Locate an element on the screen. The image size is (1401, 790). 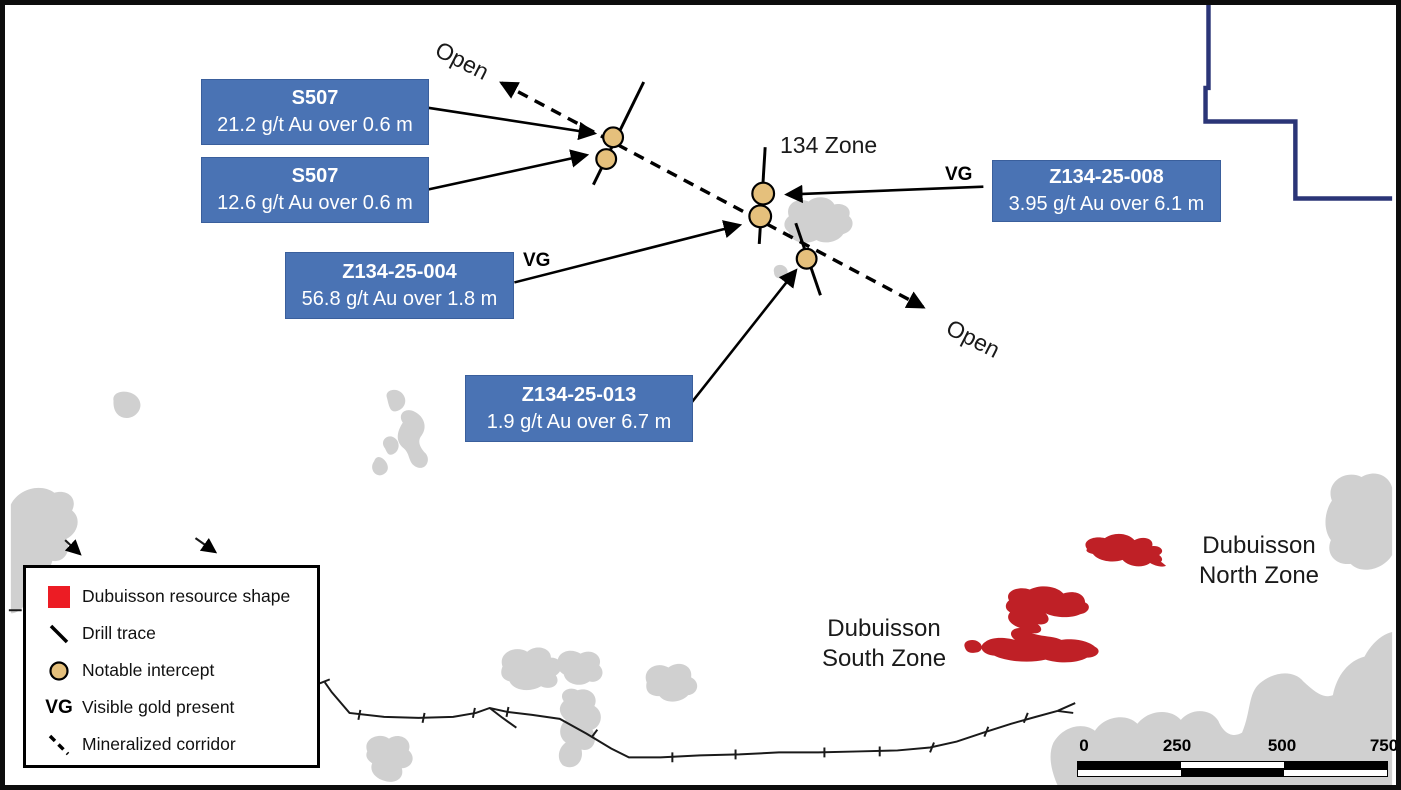
scale-bar: 0 250 500 750 is located at coordinates (1233, 760).